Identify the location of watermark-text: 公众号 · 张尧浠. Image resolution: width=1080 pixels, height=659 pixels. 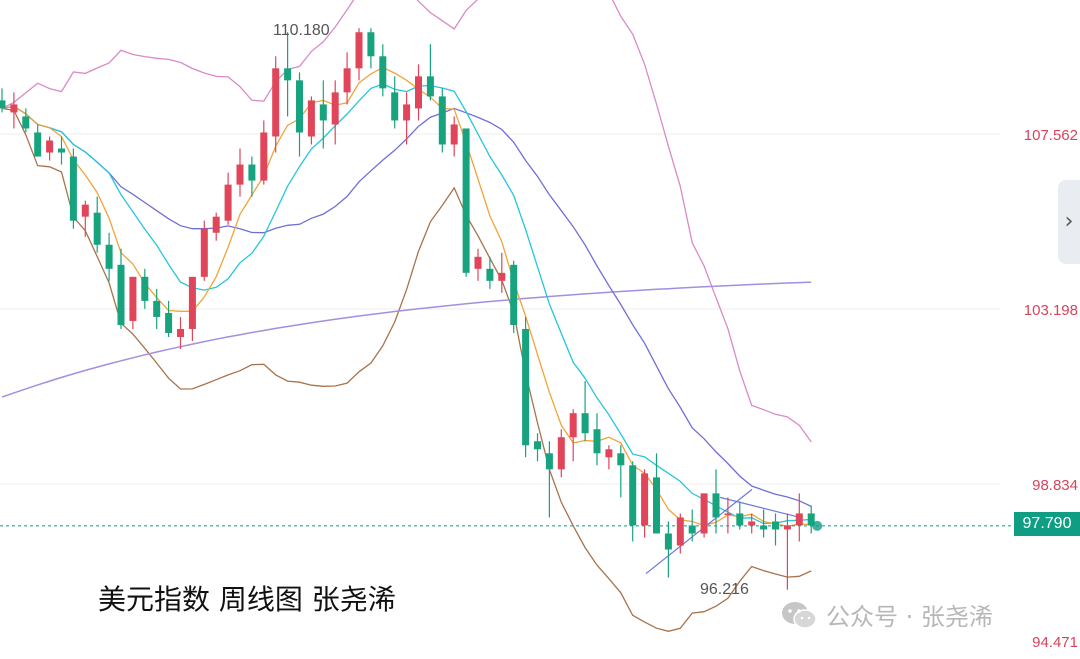
(909, 617).